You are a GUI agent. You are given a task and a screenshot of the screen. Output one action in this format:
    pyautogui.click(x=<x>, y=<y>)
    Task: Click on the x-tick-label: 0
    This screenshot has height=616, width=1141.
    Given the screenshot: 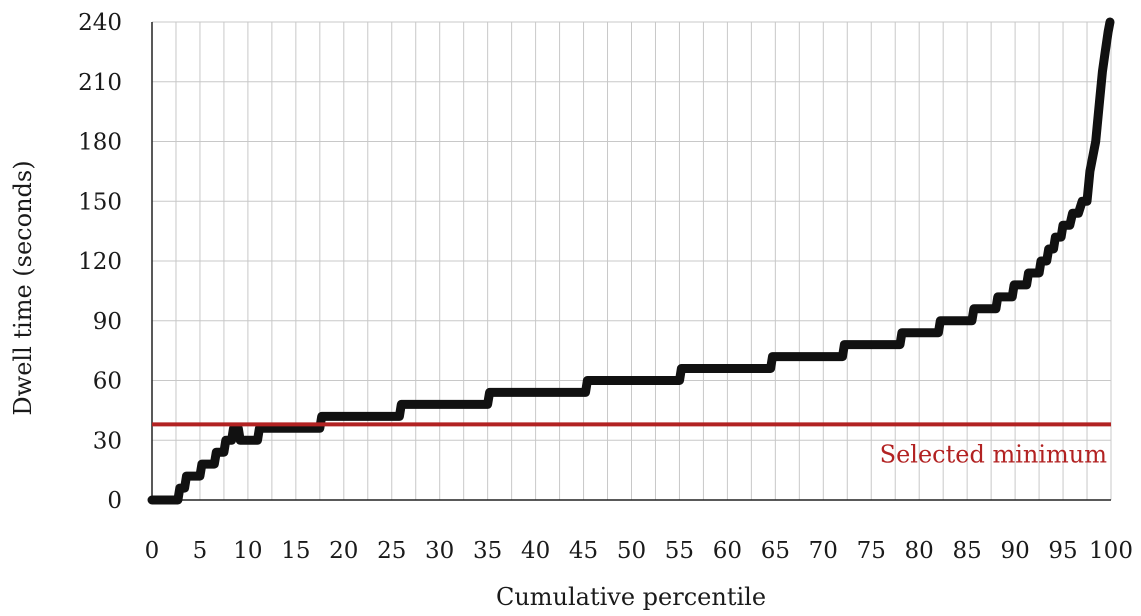 What is the action you would take?
    pyautogui.click(x=152, y=551)
    